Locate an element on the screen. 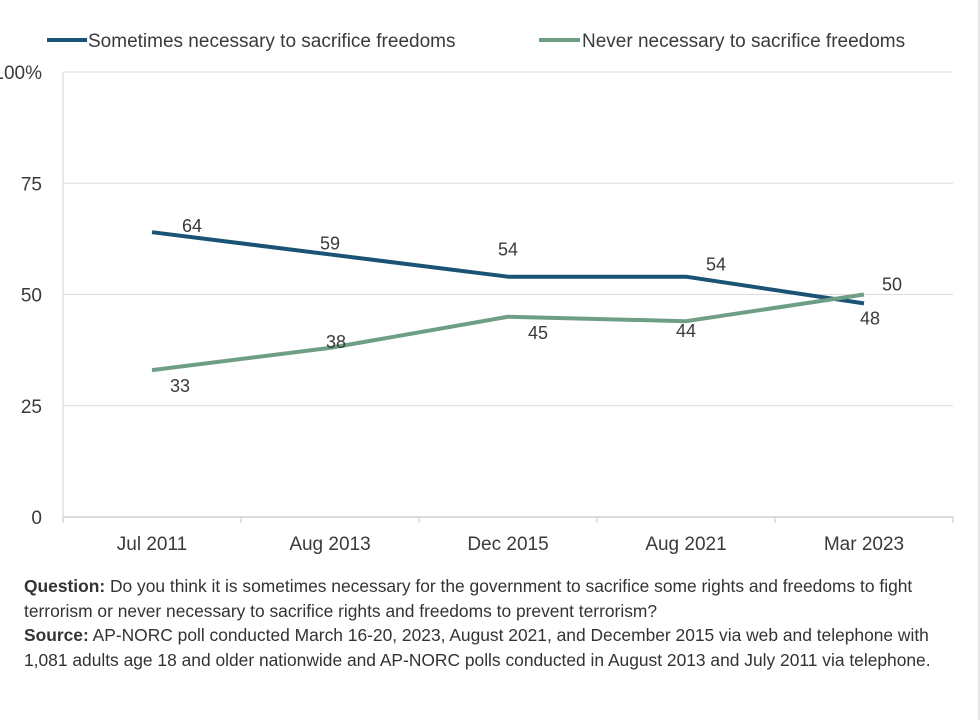  x-tick-label: Mar 2023 is located at coordinates (864, 544).